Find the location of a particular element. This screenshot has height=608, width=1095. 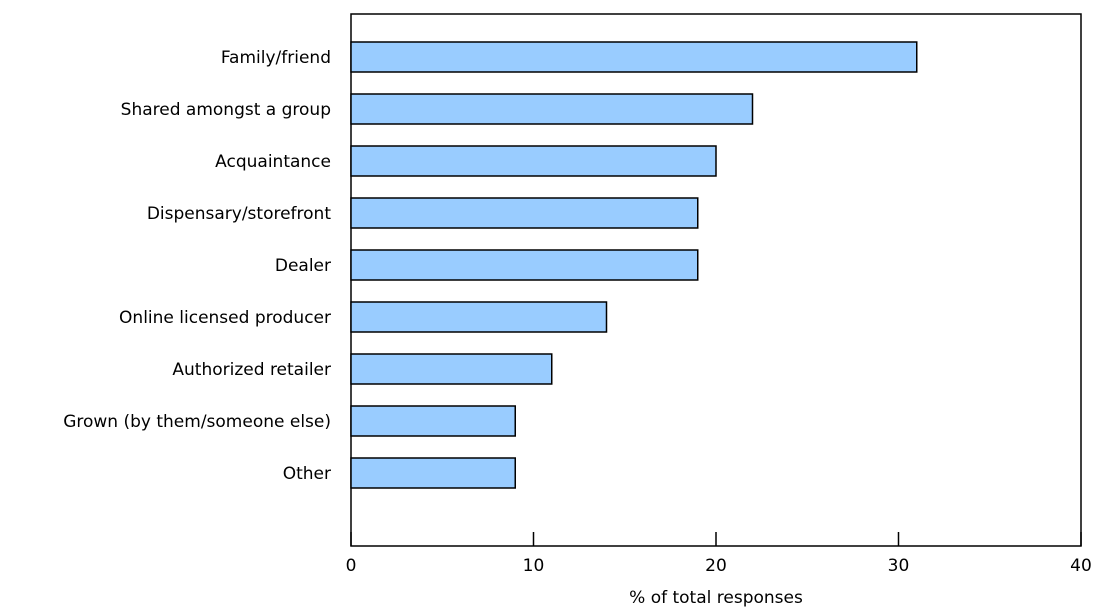

x-tick-label: 10 is located at coordinates (534, 566).